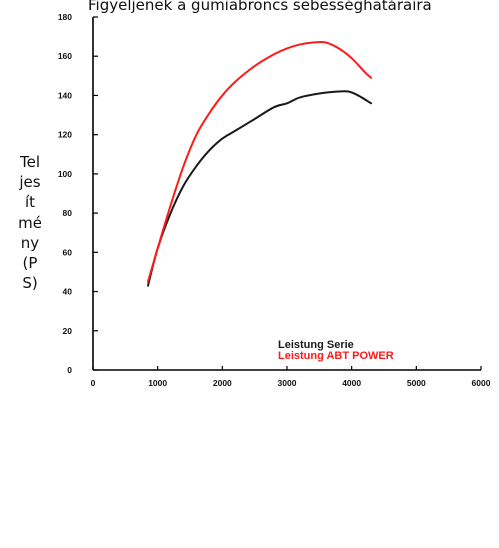  What do you see at coordinates (65, 135) in the screenshot?
I see `y-tick-label: 120` at bounding box center [65, 135].